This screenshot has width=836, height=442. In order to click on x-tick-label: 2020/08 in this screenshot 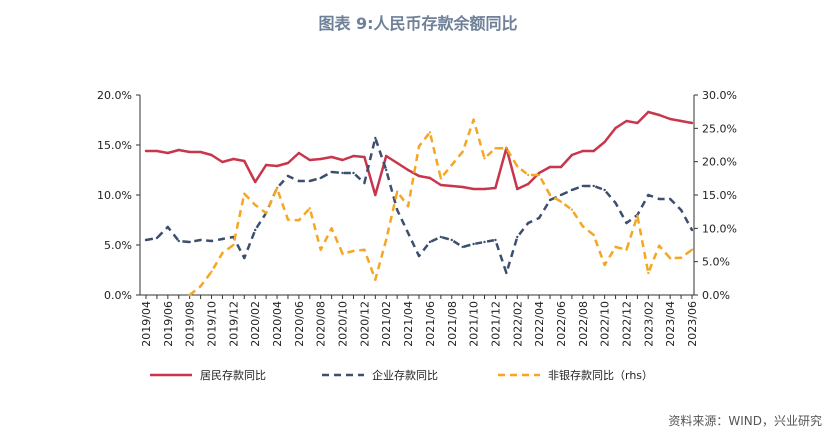, I will do `click(321, 324)`.